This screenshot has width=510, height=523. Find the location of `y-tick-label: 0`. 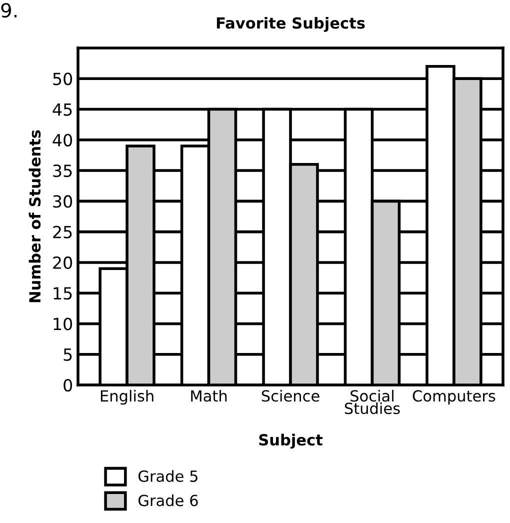

y-tick-label: 0 is located at coordinates (68, 385).